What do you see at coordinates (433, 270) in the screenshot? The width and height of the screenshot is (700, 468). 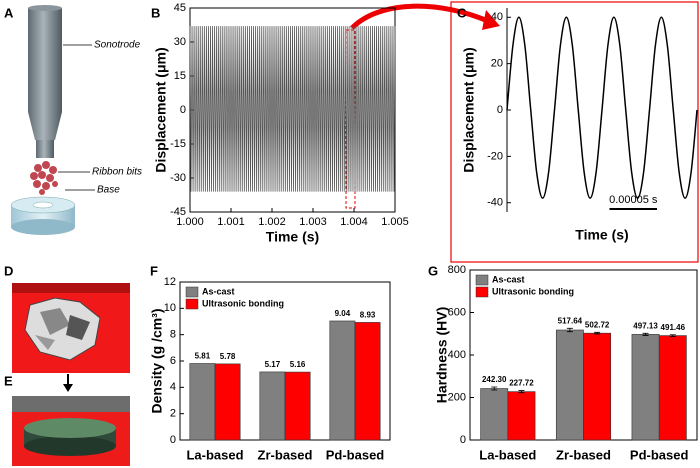 I see `panel-label: G` at bounding box center [433, 270].